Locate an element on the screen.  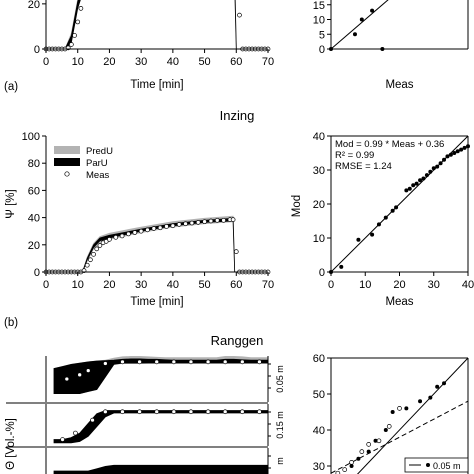
x-tick-label: 50 is located at coordinates (204, 285).